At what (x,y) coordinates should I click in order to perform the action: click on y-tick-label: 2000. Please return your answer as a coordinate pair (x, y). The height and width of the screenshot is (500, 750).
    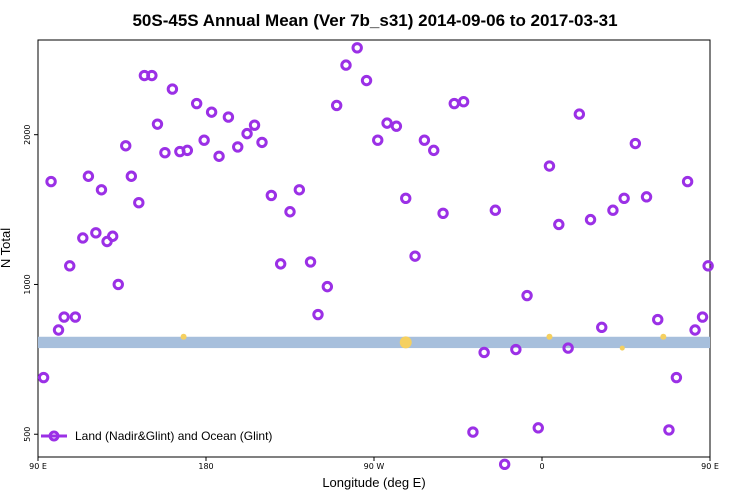
    Looking at the image, I should click on (27, 135).